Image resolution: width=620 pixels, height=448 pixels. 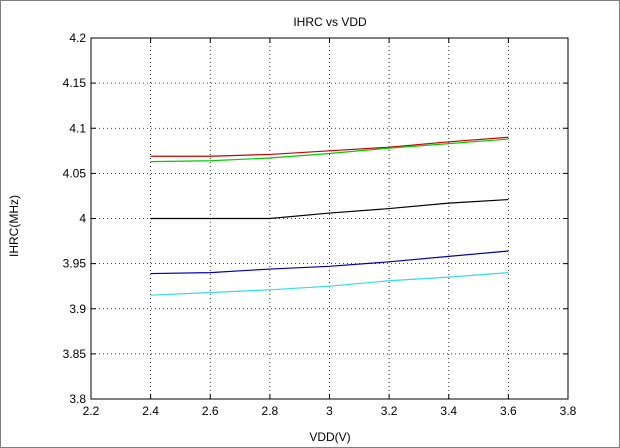 I want to click on y-tick-label: 4.2, so click(x=77, y=38).